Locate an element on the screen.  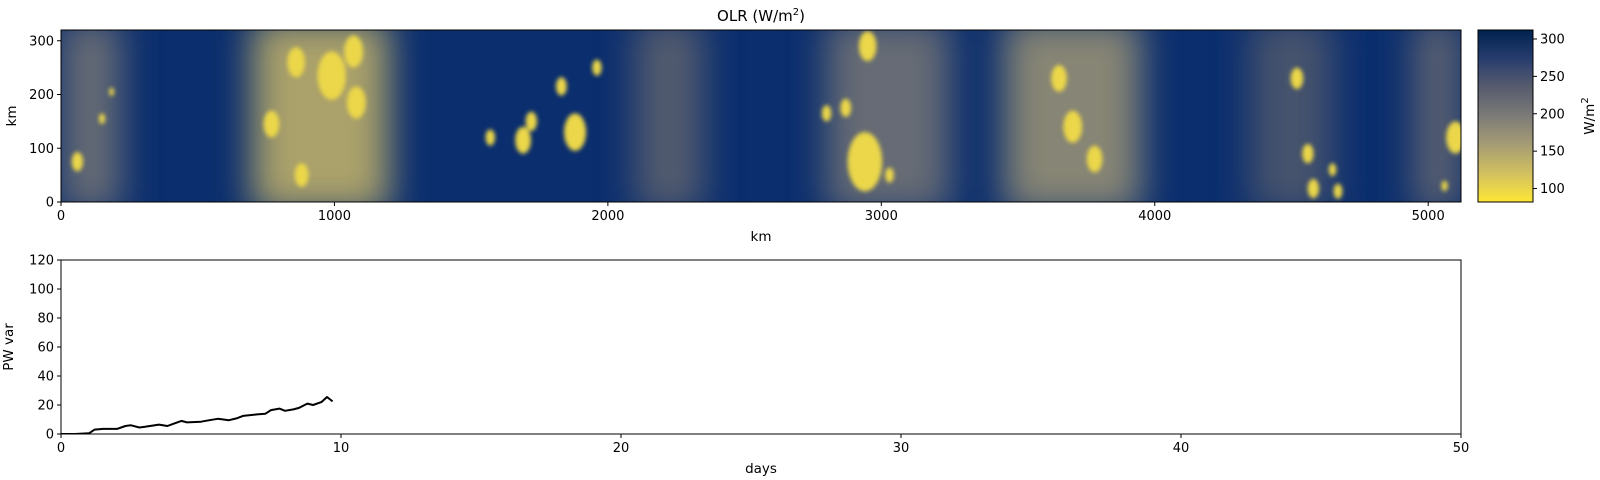
olr-x-ticks: 0 1000 2000 3000 4000 5000 is located at coordinates (751, 213).